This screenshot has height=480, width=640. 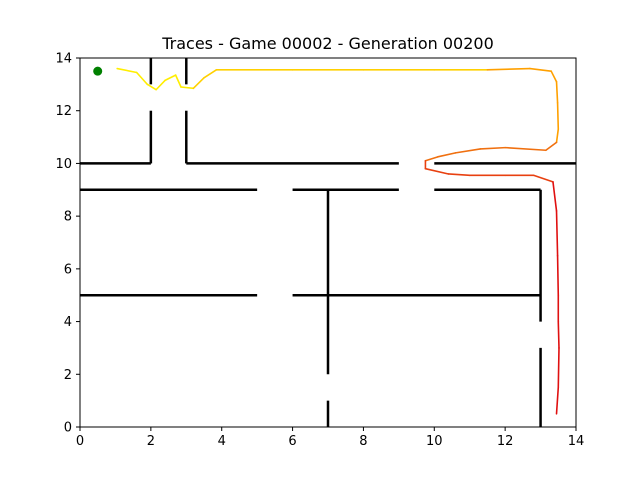 I want to click on start-point-marker, so click(x=98, y=71).